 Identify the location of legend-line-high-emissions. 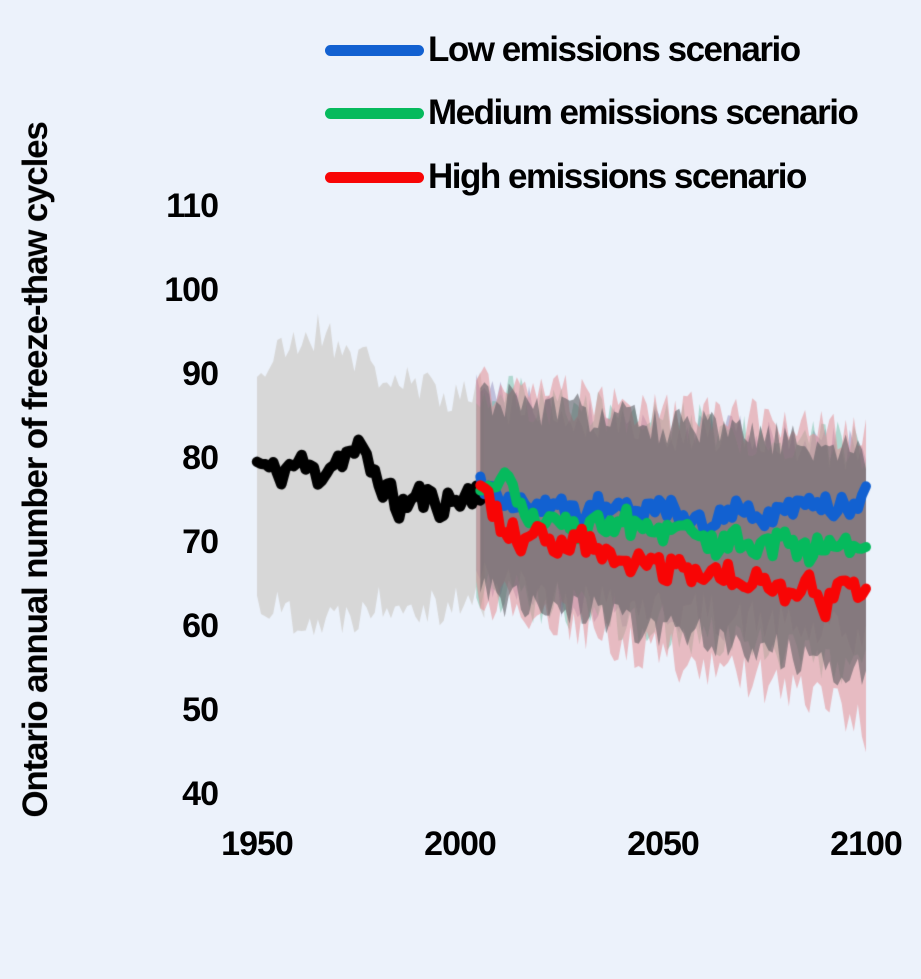
(374, 177).